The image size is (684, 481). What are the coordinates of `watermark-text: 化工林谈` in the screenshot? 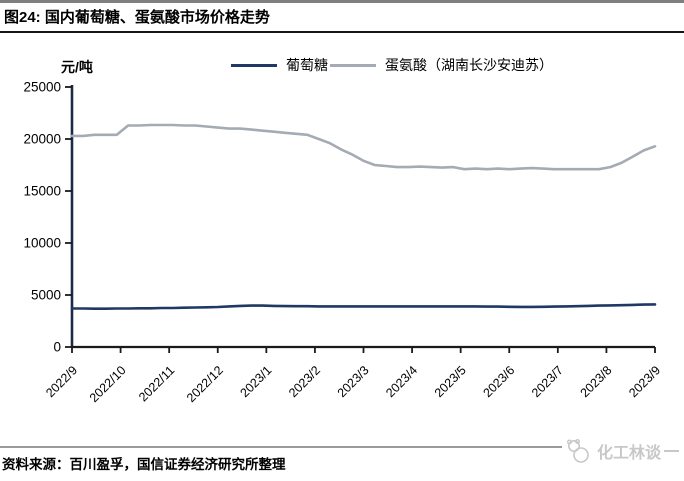 It's located at (629, 453).